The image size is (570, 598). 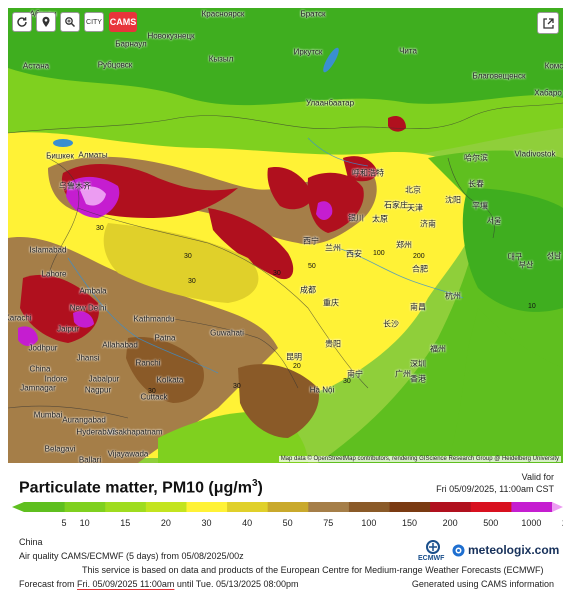 I want to click on city-label: Guwahati, so click(x=227, y=333).